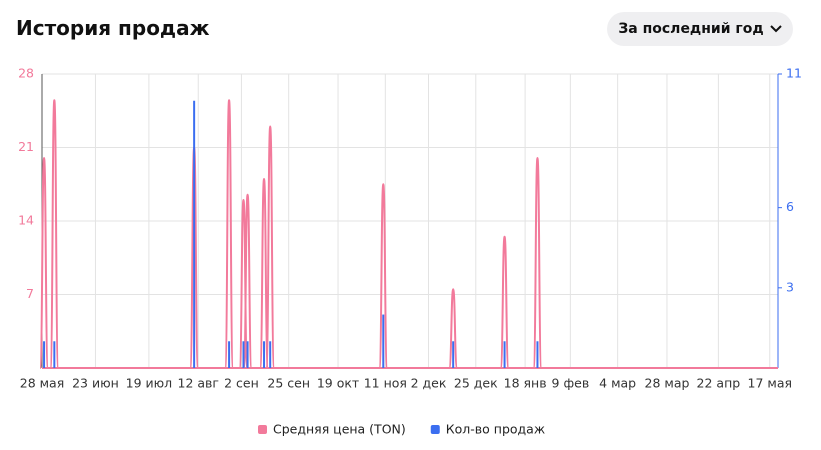 This screenshot has width=821, height=450. I want to click on x-tick-label: 19 окт, so click(338, 383).